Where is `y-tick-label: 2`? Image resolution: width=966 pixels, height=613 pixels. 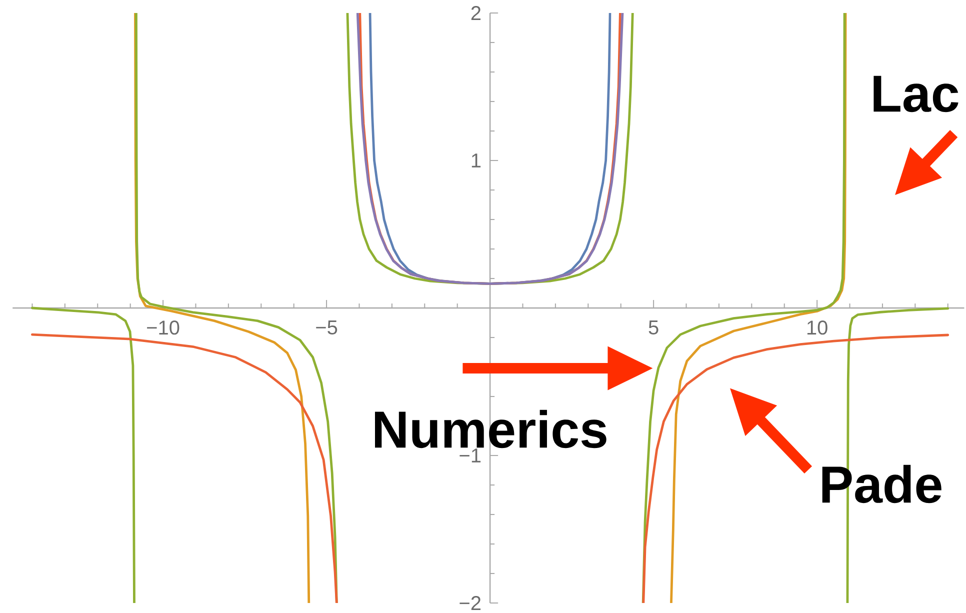 y-tick-label: 2 is located at coordinates (475, 13).